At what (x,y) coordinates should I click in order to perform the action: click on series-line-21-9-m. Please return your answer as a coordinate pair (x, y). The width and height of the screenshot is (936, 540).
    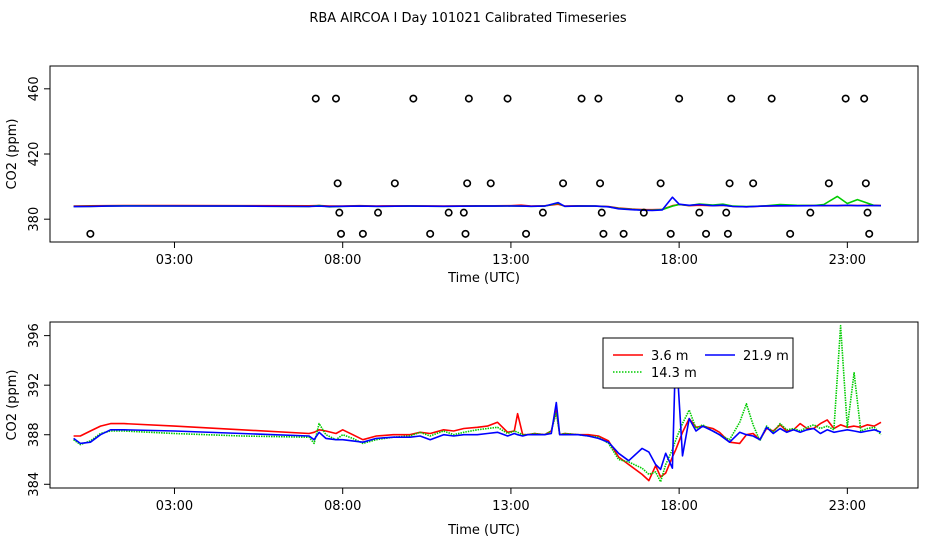
    Looking at the image, I should click on (477, 204).